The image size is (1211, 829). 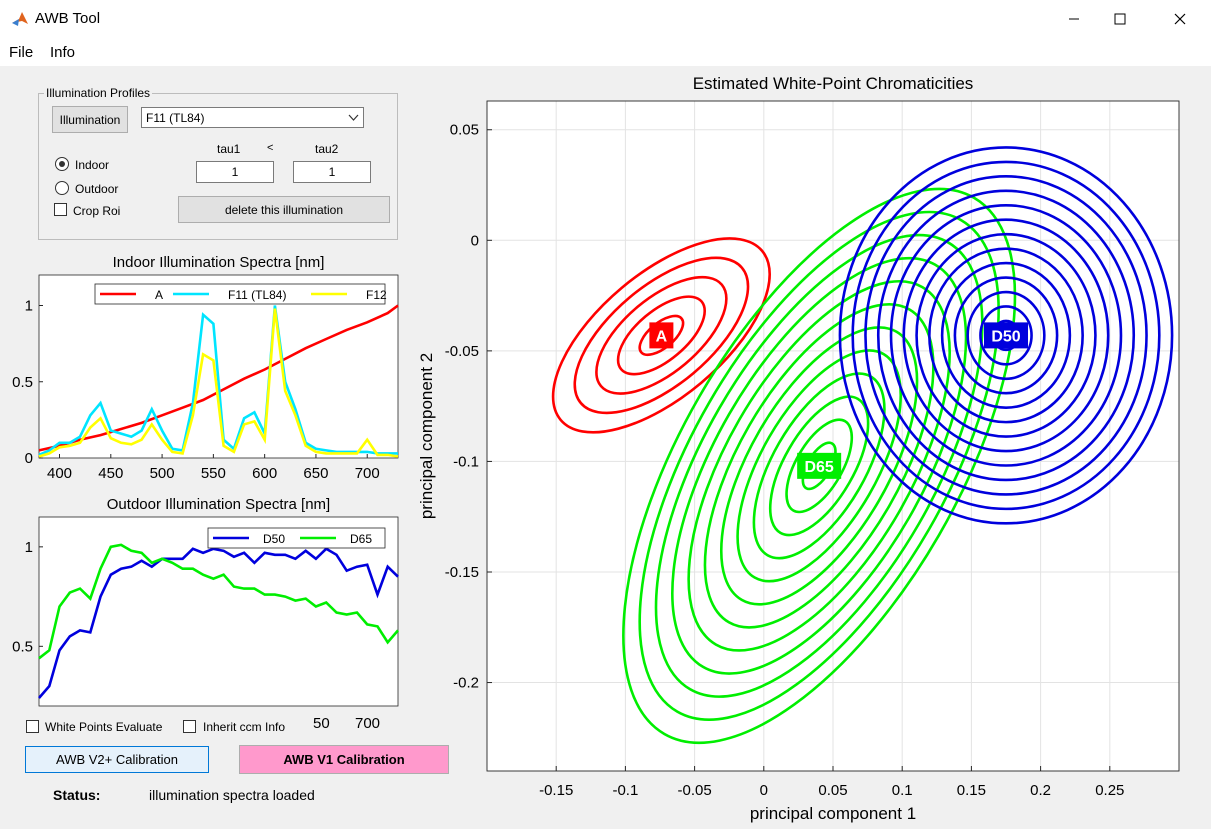 What do you see at coordinates (321, 723) in the screenshot?
I see `outdoor-tick-label: 50` at bounding box center [321, 723].